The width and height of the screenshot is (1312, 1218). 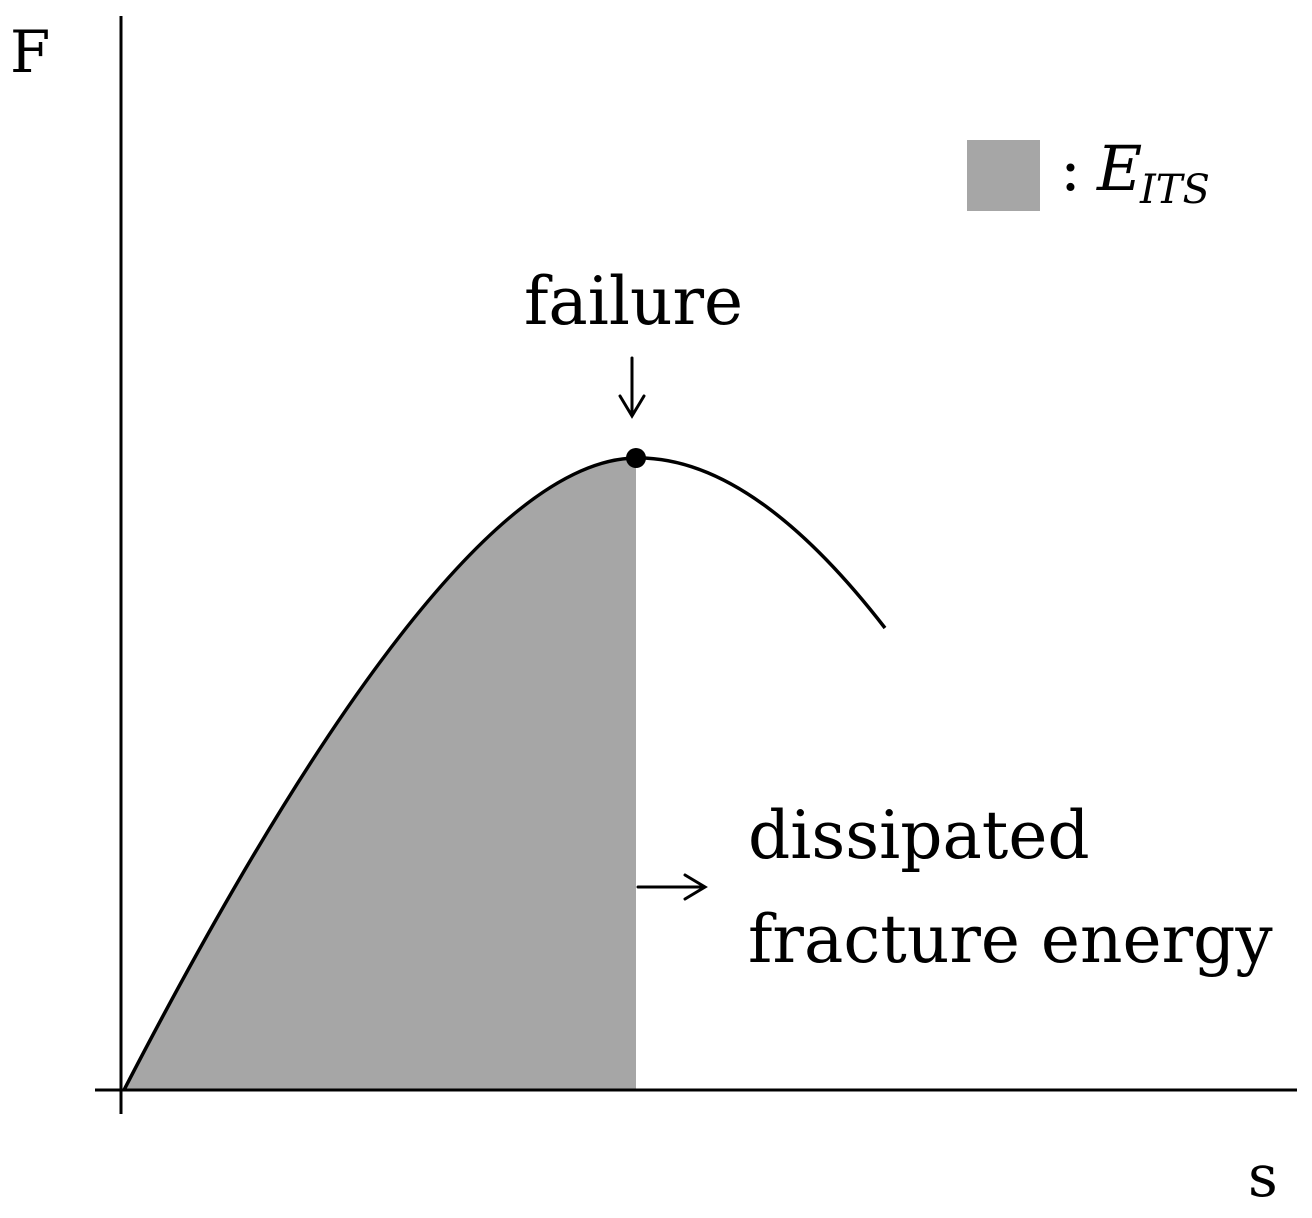 What do you see at coordinates (1088, 172) in the screenshot?
I see `legend: : E ITS` at bounding box center [1088, 172].